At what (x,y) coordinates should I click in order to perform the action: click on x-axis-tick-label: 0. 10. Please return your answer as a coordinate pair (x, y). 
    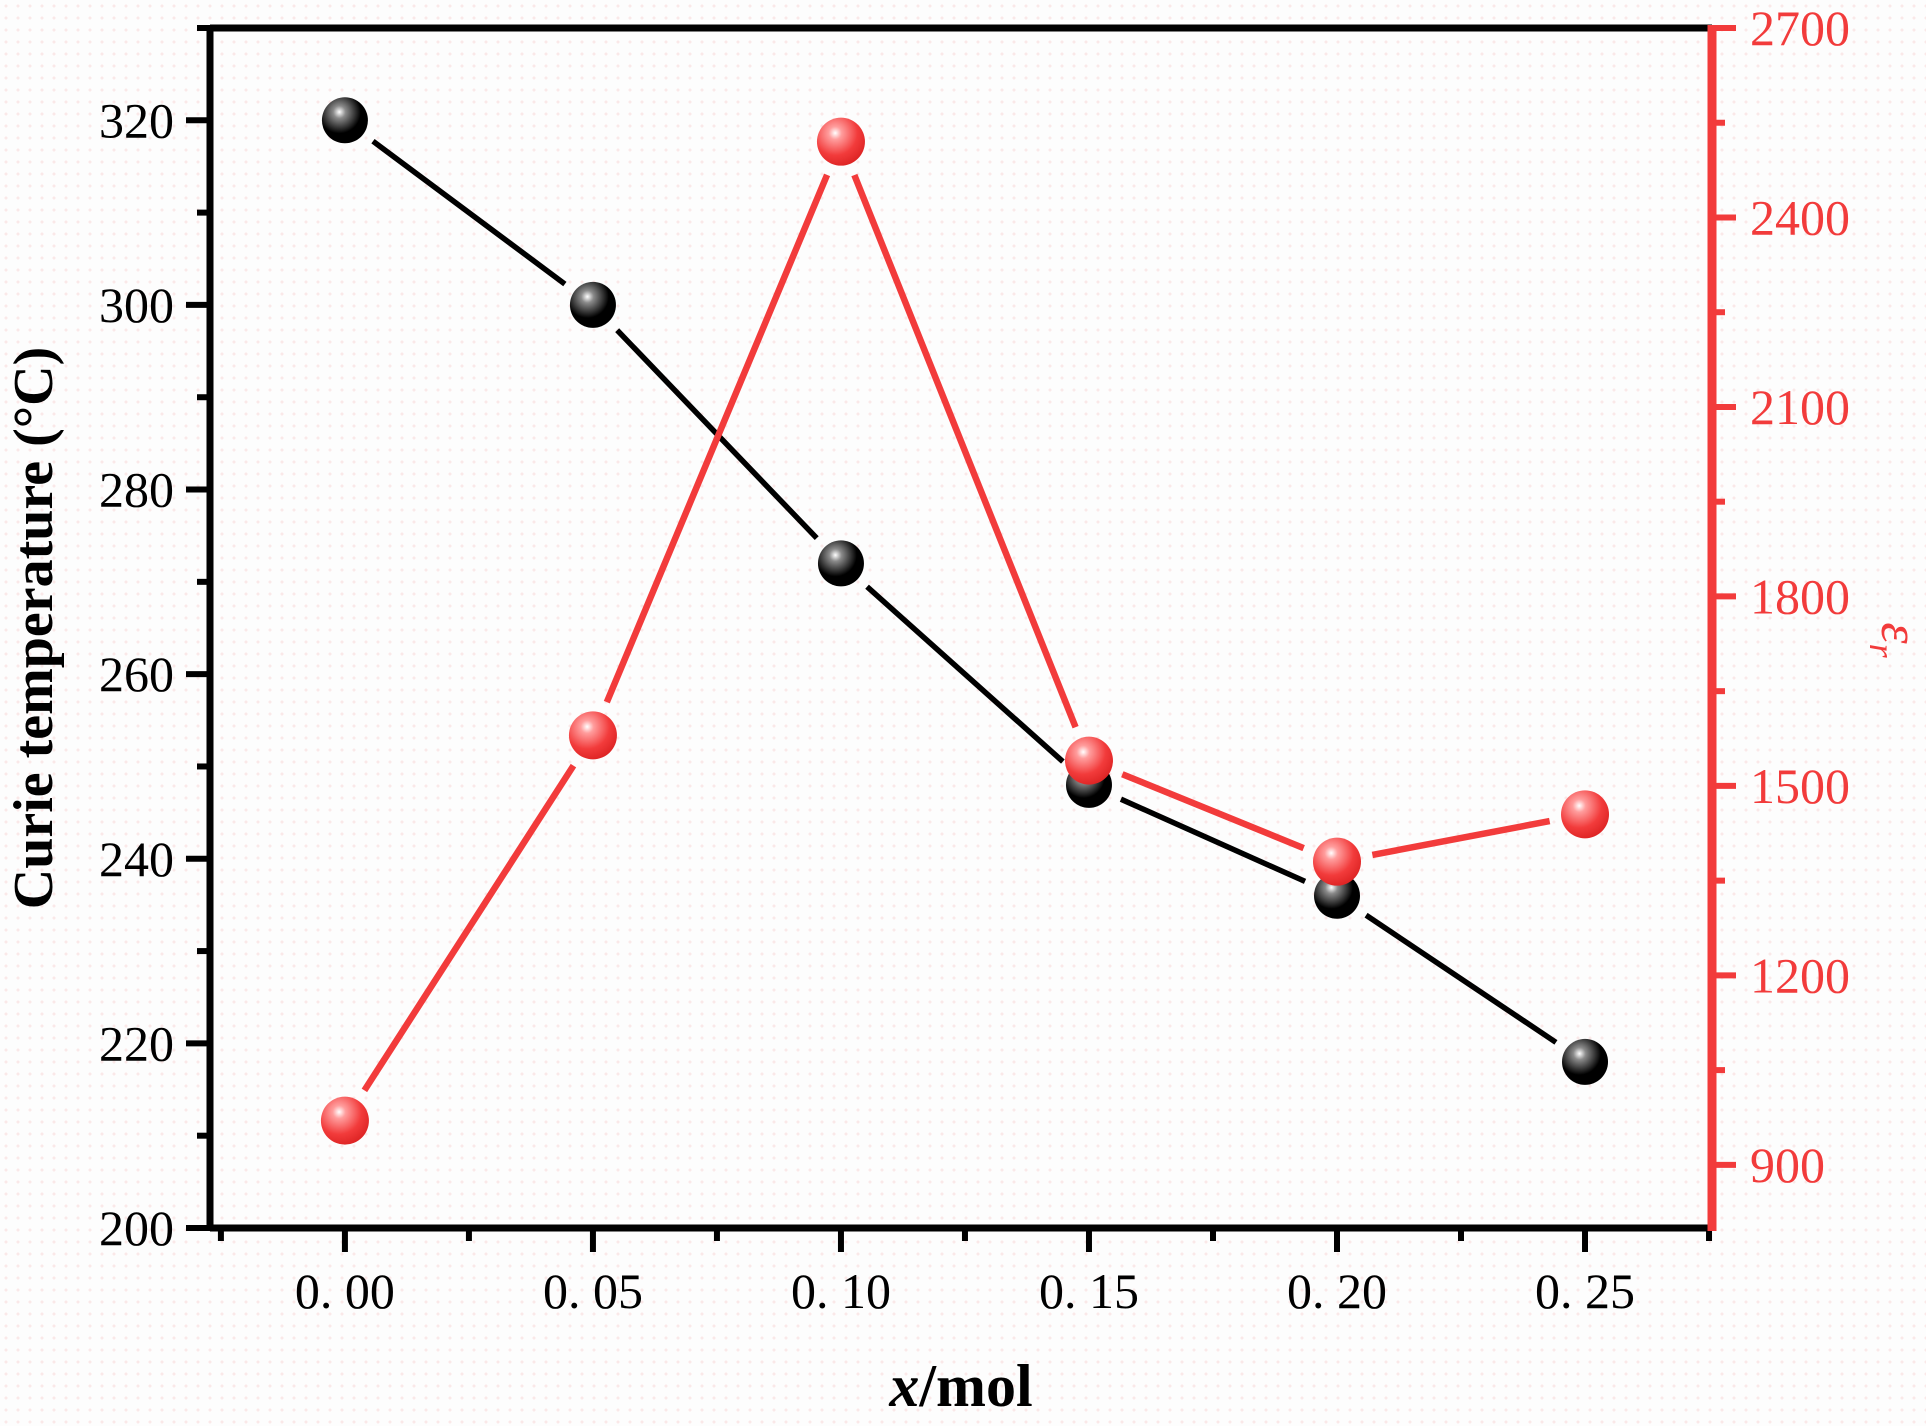
    Looking at the image, I should click on (841, 1291).